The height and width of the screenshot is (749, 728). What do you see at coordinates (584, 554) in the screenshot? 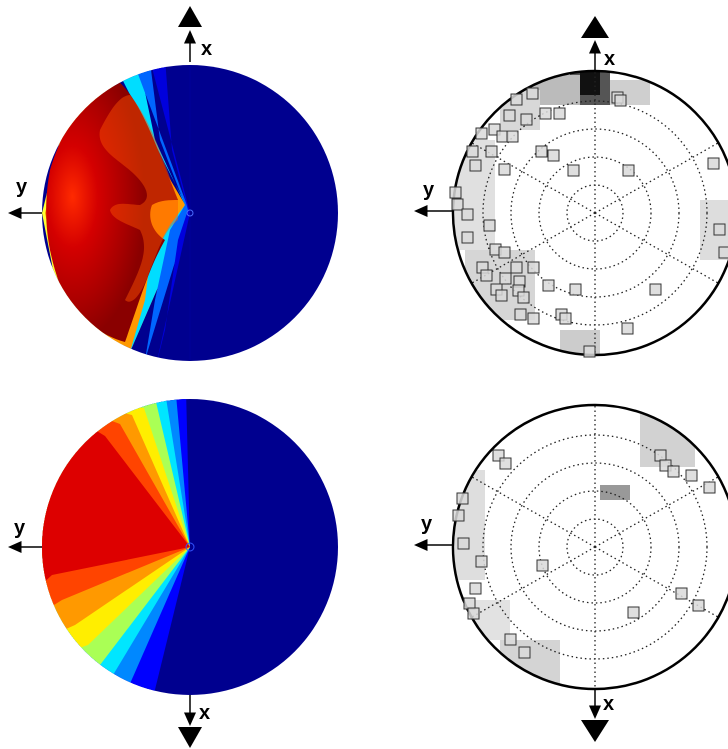
I see `bottom-right-markers` at bounding box center [584, 554].